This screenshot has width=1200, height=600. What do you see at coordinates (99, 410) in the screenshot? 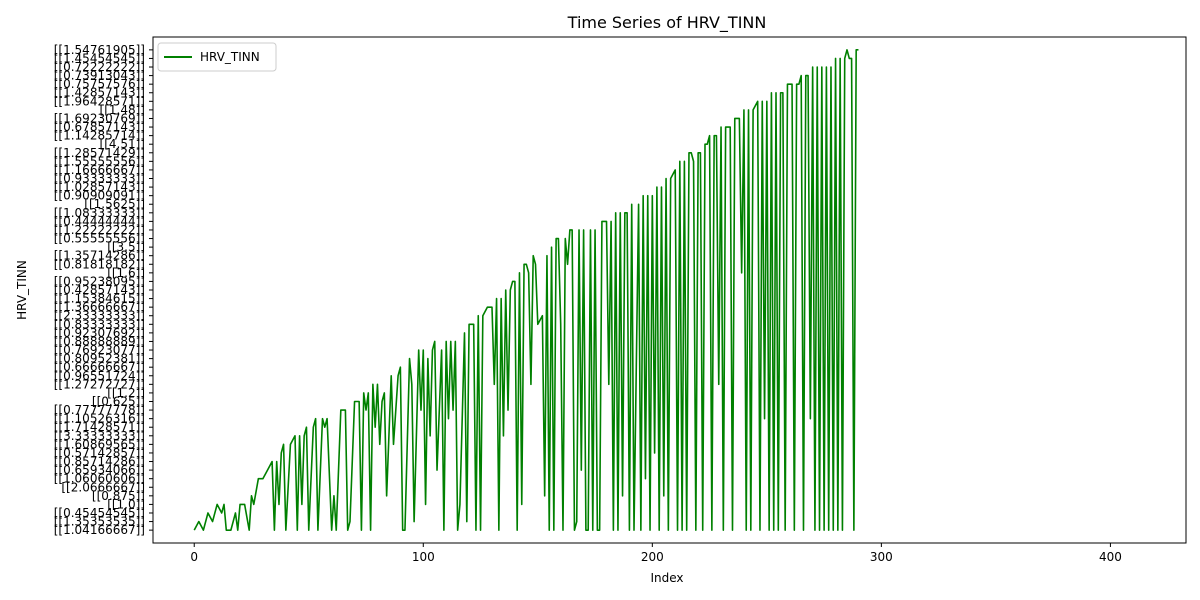
I see `y-tick-label: [[0.77777778]]` at bounding box center [99, 410].